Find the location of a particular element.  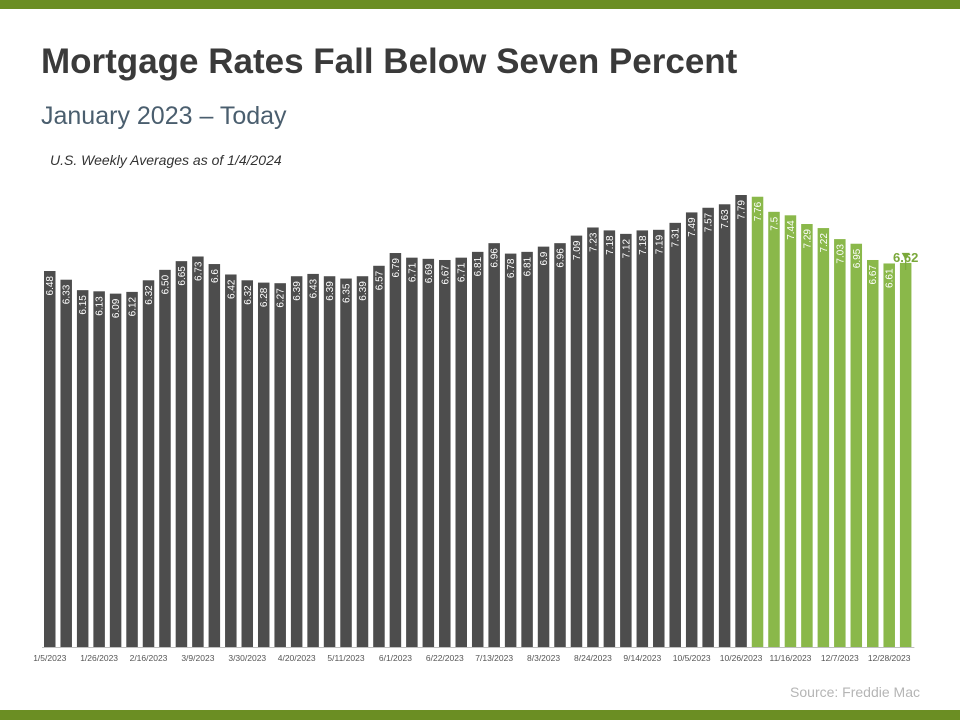

bar-value-label: 6.57 is located at coordinates (379, 280).